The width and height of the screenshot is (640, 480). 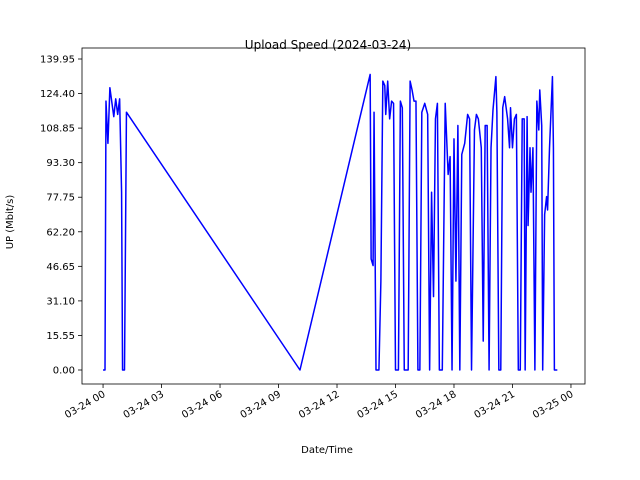 What do you see at coordinates (57, 60) in the screenshot?
I see `y-tick-label: 139.95` at bounding box center [57, 60].